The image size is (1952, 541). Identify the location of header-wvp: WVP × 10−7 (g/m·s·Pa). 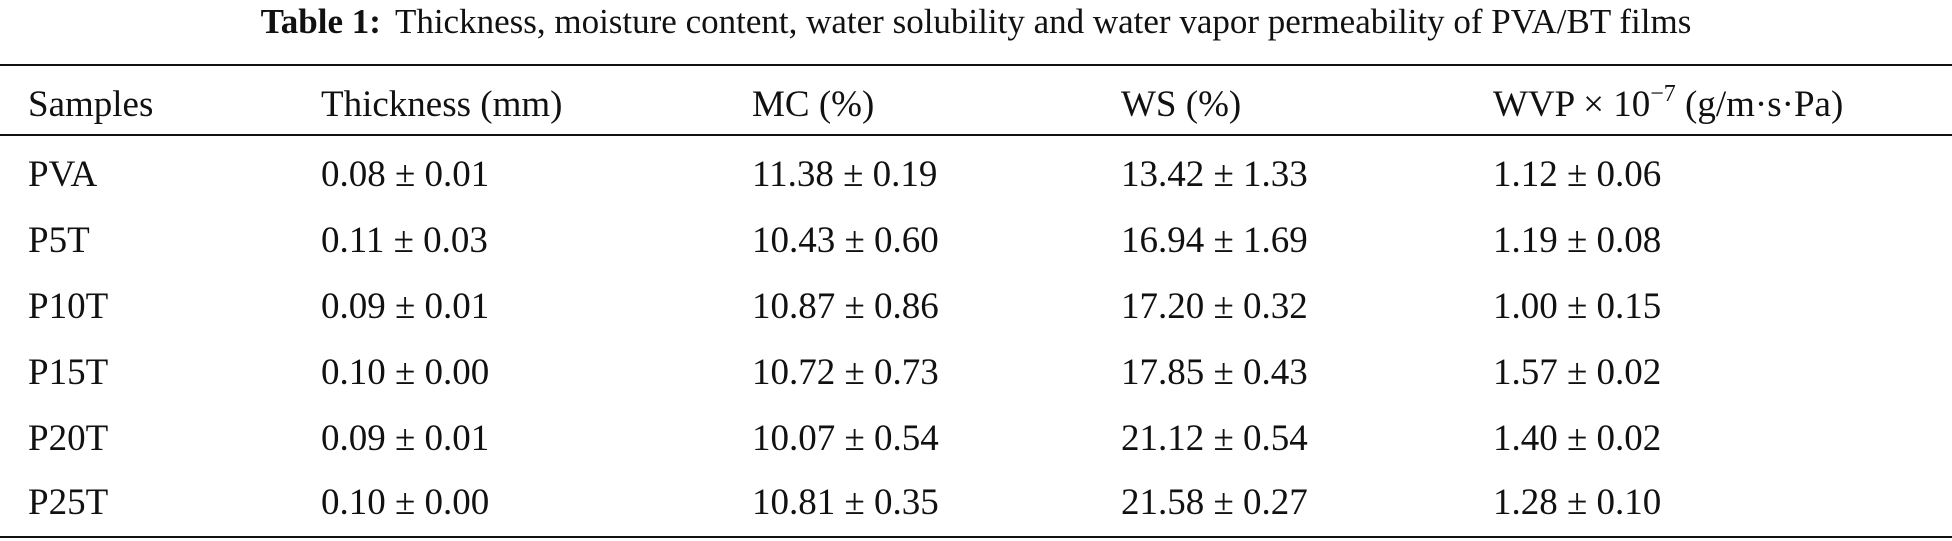
(1668, 105).